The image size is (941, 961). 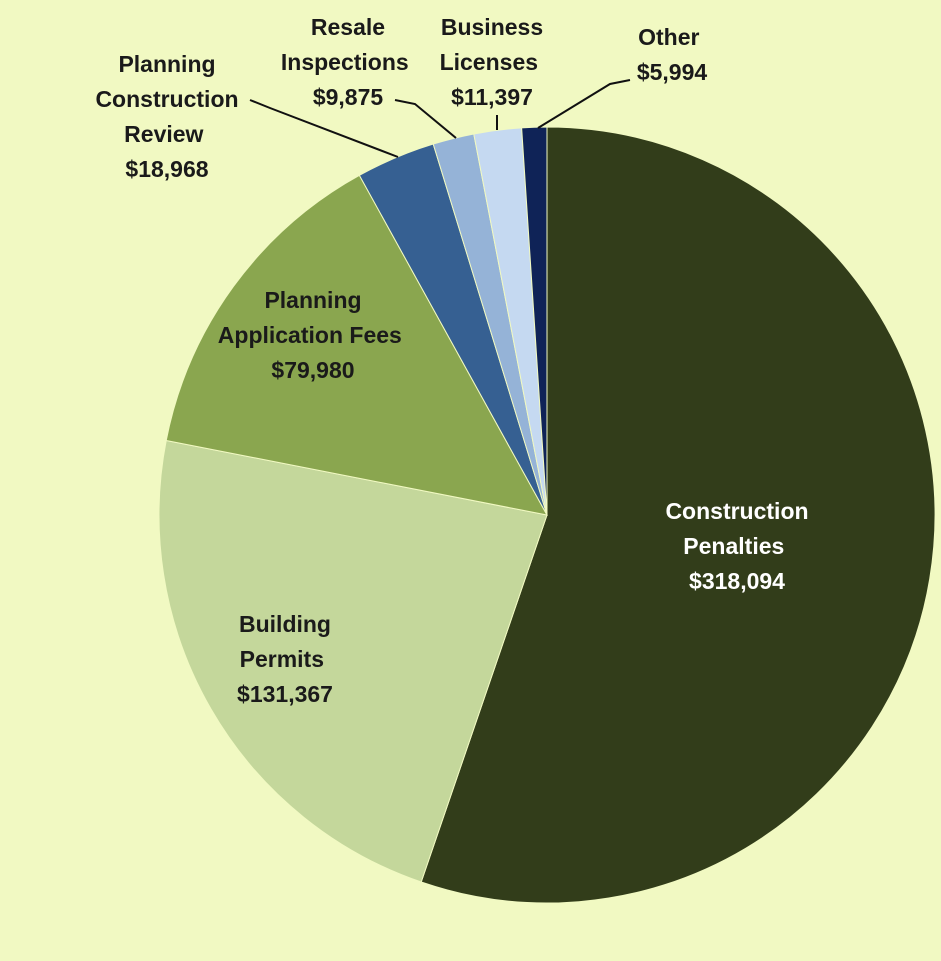 What do you see at coordinates (737, 528) in the screenshot?
I see `category-label: Construction Penalties` at bounding box center [737, 528].